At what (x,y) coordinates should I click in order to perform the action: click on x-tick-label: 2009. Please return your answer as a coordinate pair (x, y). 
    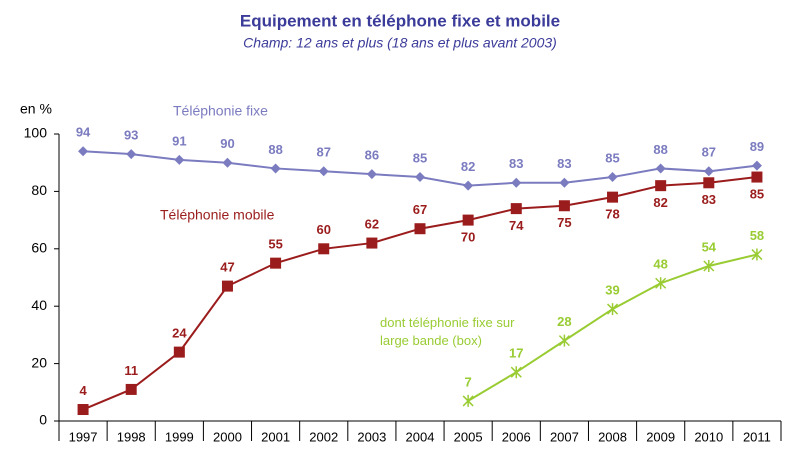
    Looking at the image, I should click on (660, 436).